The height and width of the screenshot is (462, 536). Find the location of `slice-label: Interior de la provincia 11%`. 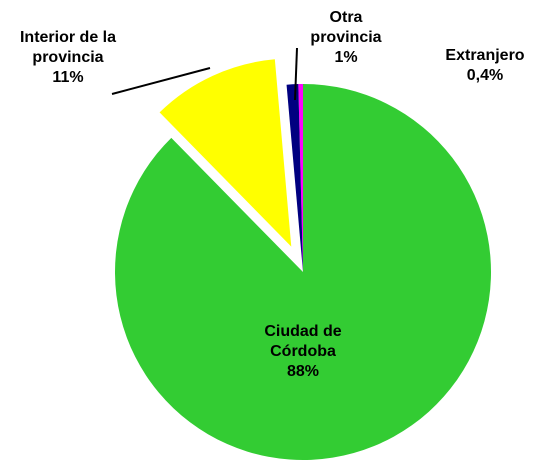

slice-label: Interior de la provincia 11% is located at coordinates (68, 58).